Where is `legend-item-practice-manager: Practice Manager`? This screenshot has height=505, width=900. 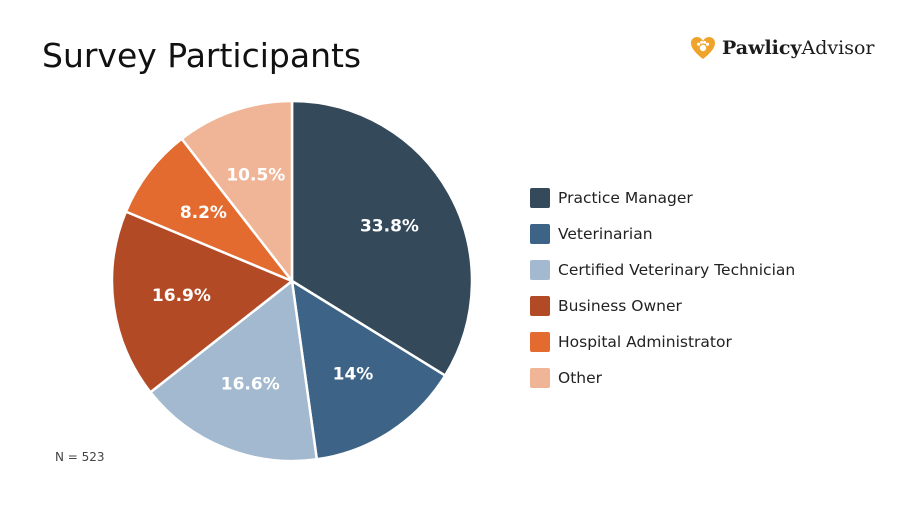 legend-item-practice-manager: Practice Manager is located at coordinates (662, 198).